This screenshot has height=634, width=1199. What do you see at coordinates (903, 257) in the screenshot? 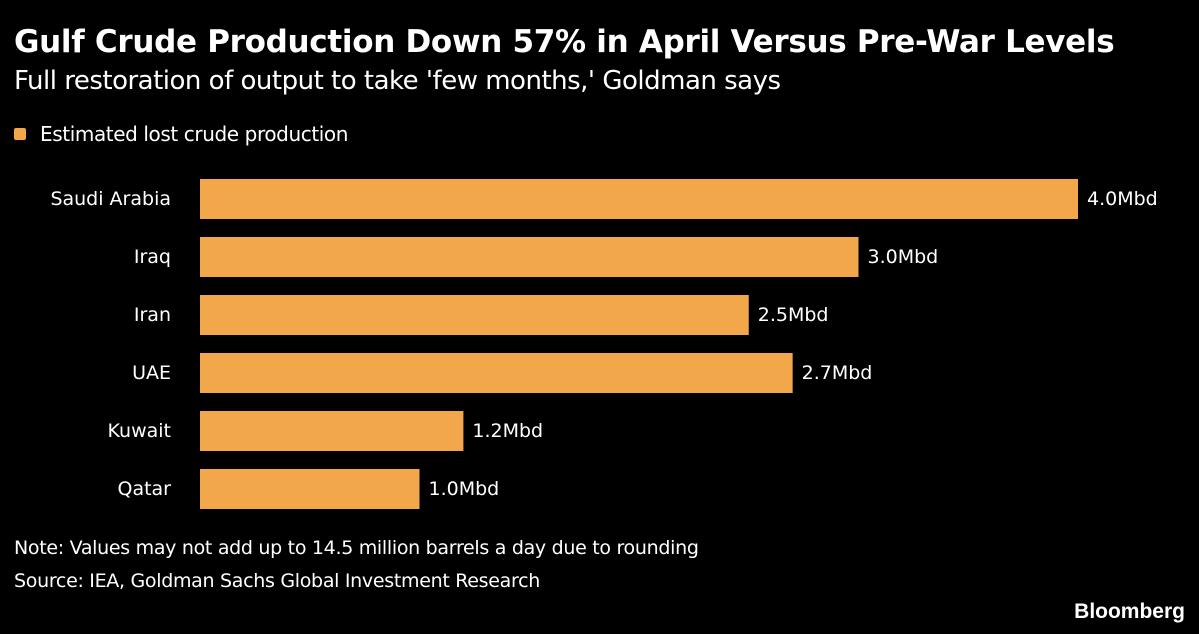
I see `data-label: 3.0Mbd` at bounding box center [903, 257].